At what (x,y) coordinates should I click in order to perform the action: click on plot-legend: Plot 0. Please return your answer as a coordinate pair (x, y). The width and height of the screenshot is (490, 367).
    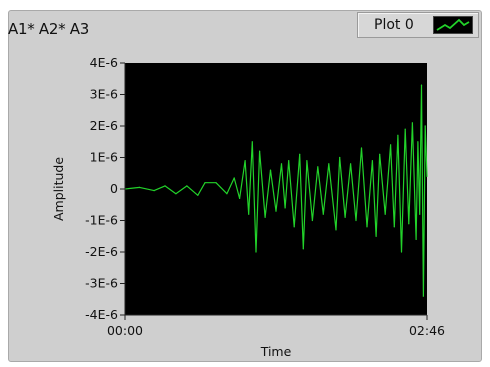
    Looking at the image, I should click on (418, 25).